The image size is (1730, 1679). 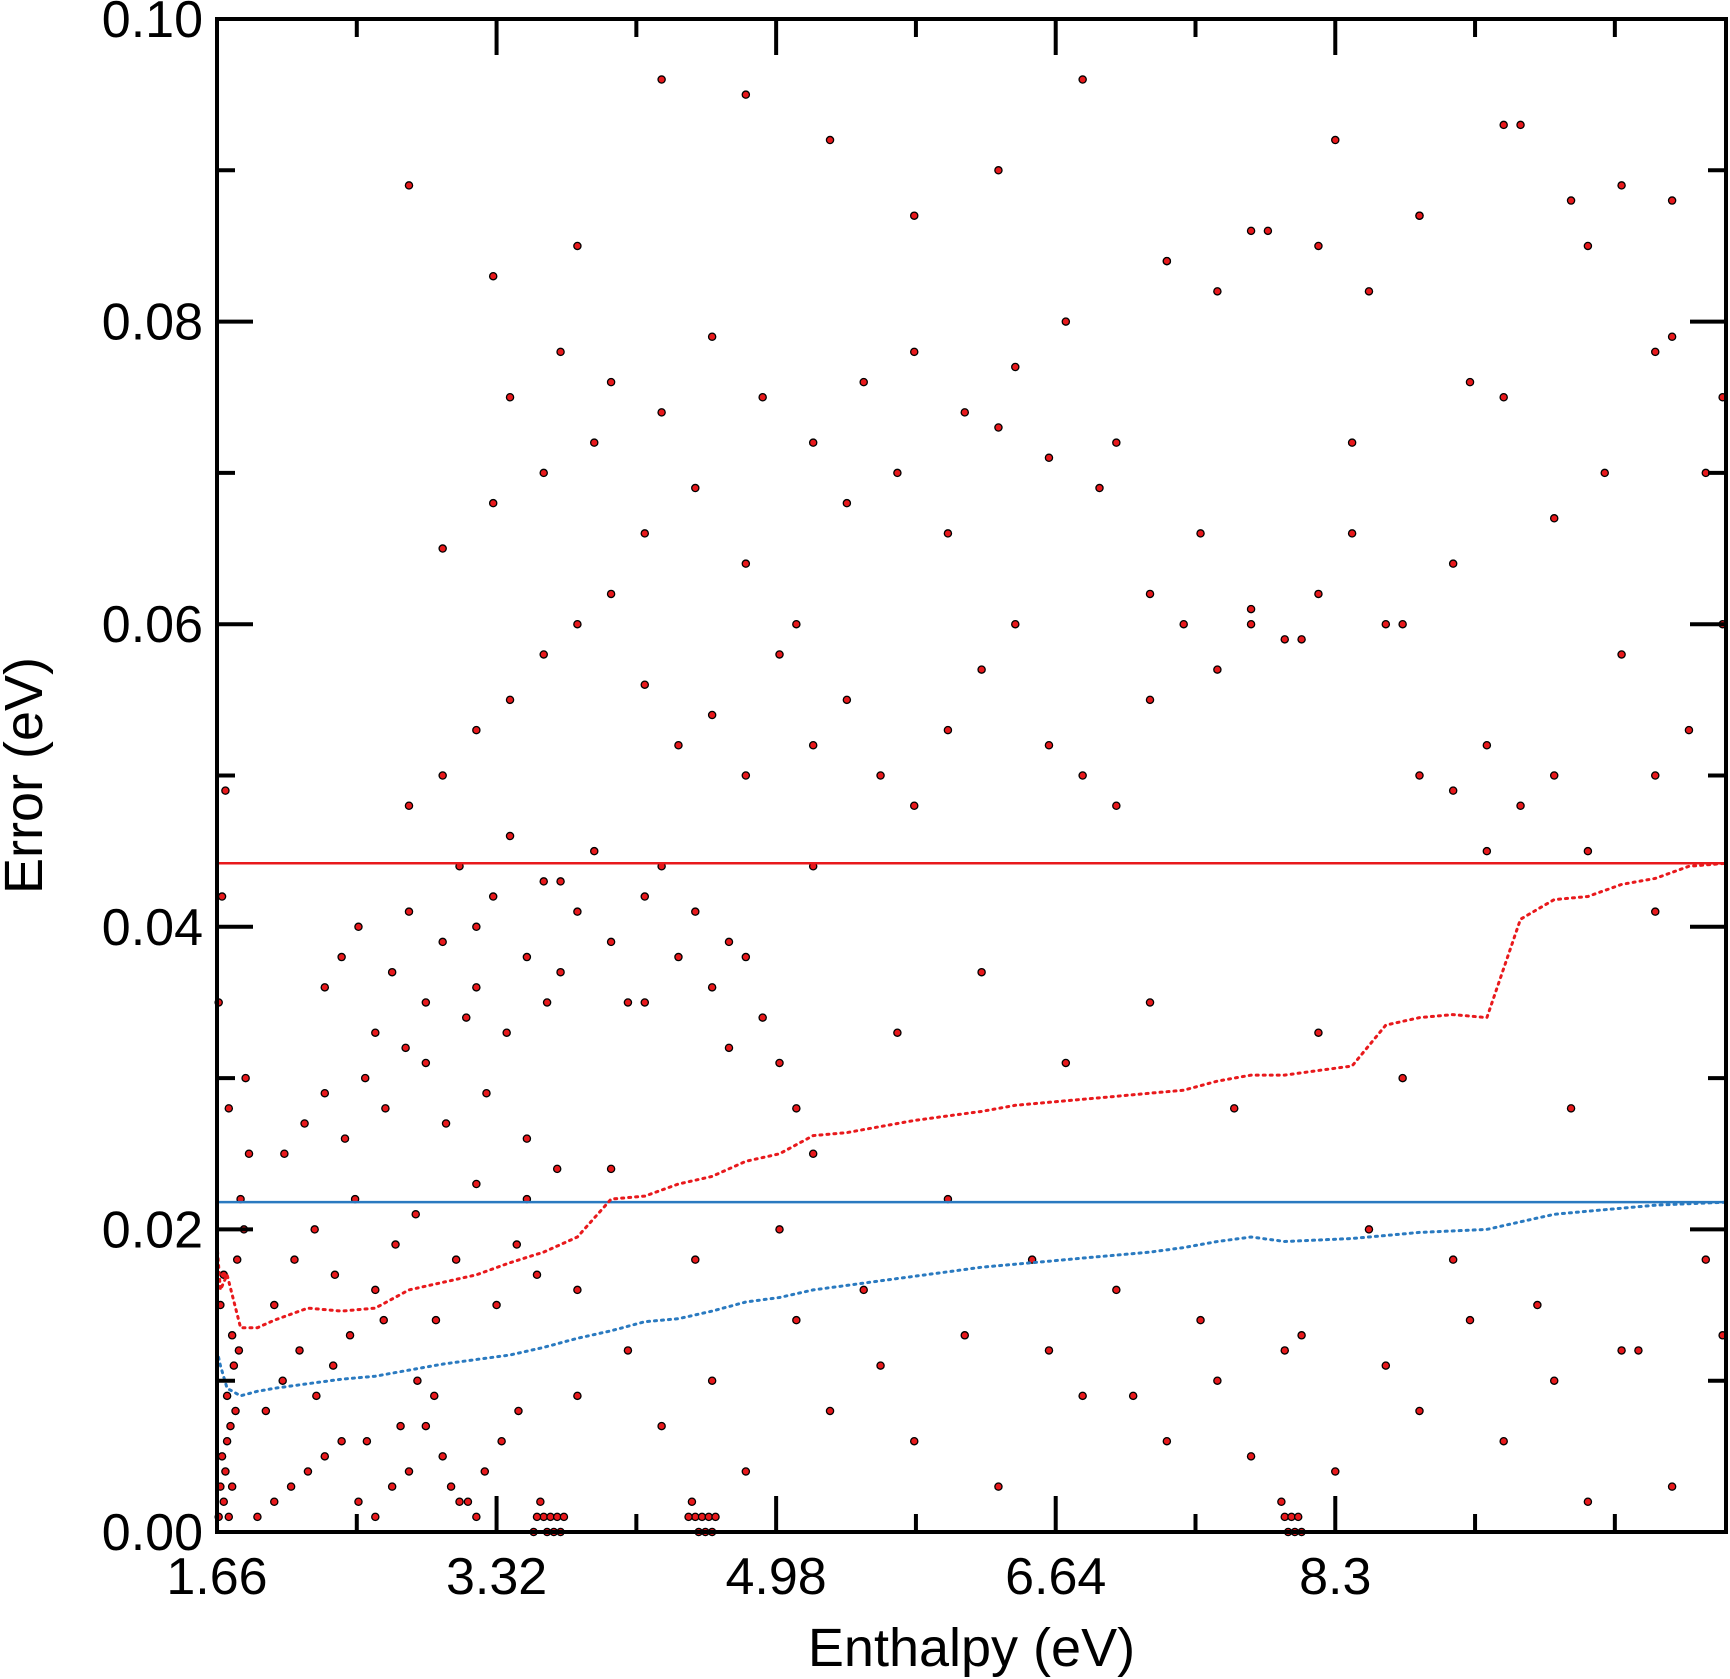 What do you see at coordinates (27, 775) in the screenshot?
I see `y-axis-title: Error (eV)` at bounding box center [27, 775].